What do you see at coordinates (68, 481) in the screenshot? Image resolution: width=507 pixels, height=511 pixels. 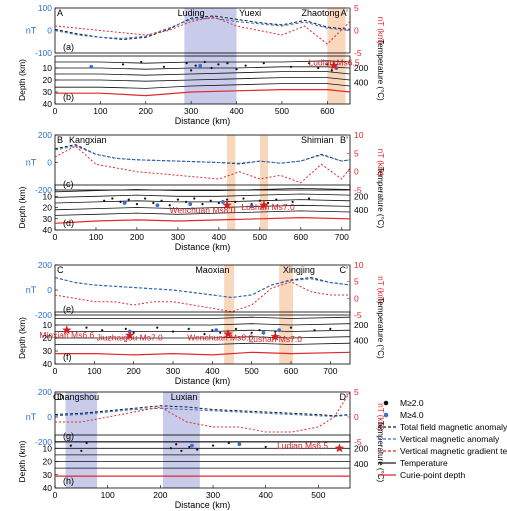 I see `panel-label: (h)` at bounding box center [68, 481].